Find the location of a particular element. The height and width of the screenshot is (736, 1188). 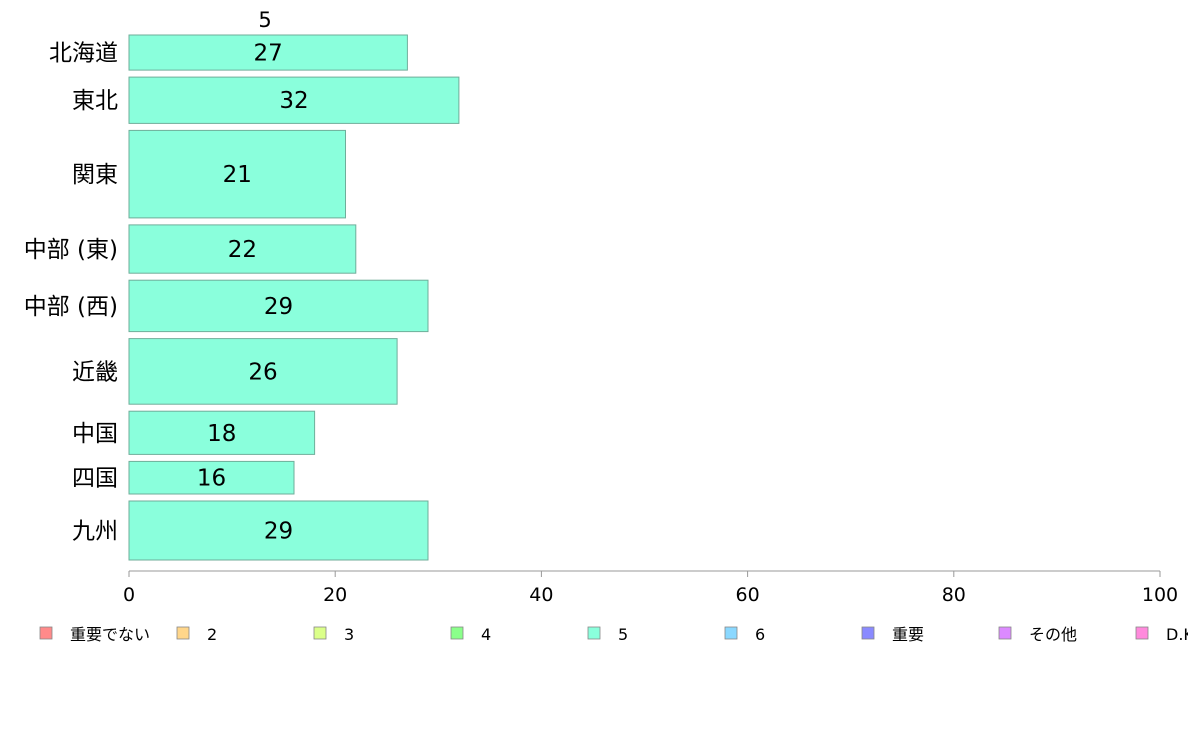

bar-value-label: 18 is located at coordinates (221, 434).